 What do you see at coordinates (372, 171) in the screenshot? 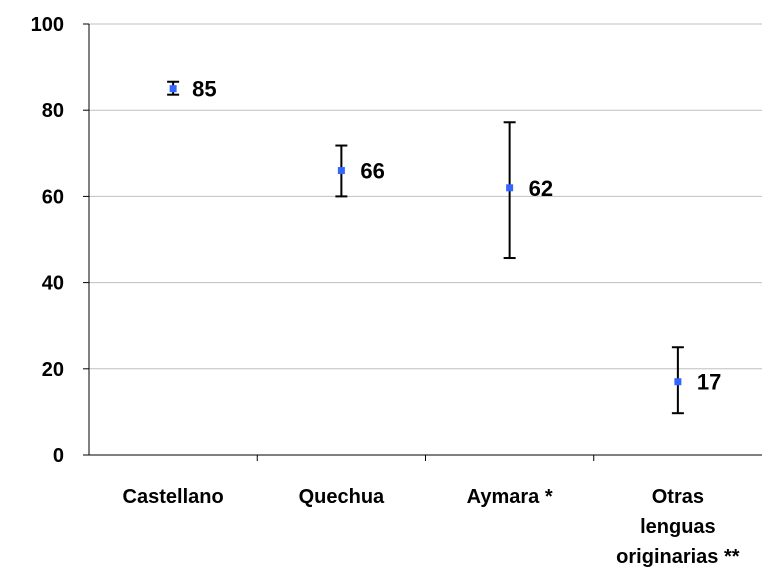
I see `data-label: 66` at bounding box center [372, 171].